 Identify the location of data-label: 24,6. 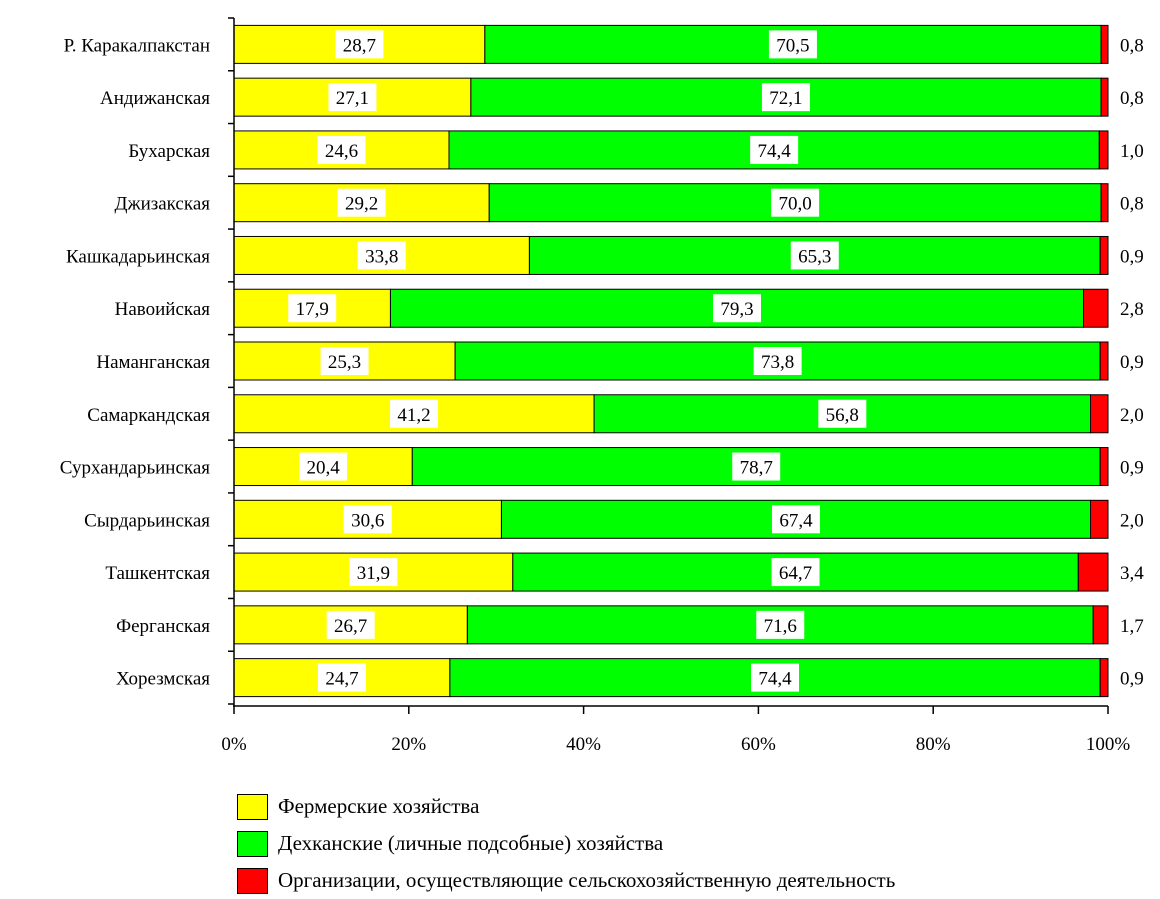
(341, 151).